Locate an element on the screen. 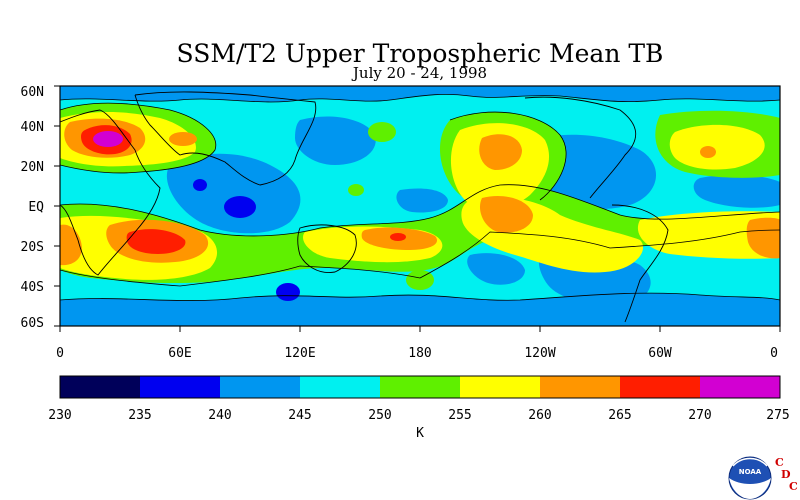 The image size is (800, 500). colorbar-tick-label: 245 is located at coordinates (299, 415).